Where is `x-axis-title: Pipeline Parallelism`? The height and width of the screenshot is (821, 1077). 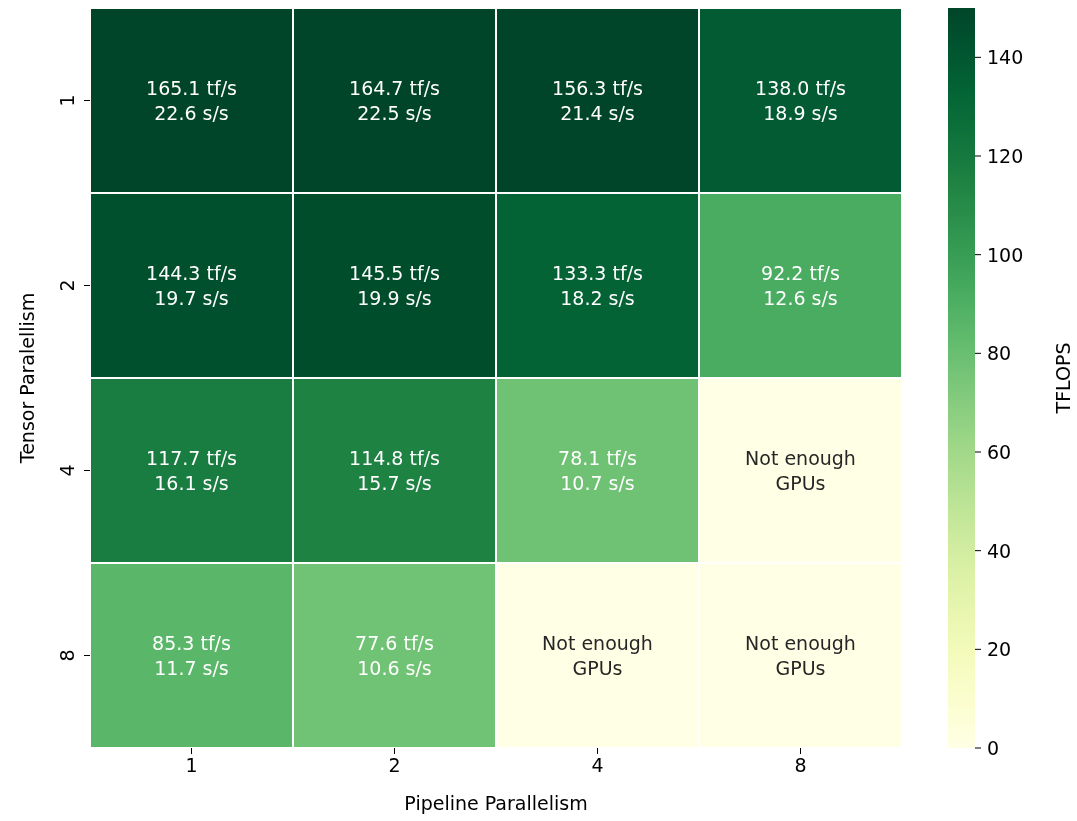 x-axis-title: Pipeline Parallelism is located at coordinates (496, 803).